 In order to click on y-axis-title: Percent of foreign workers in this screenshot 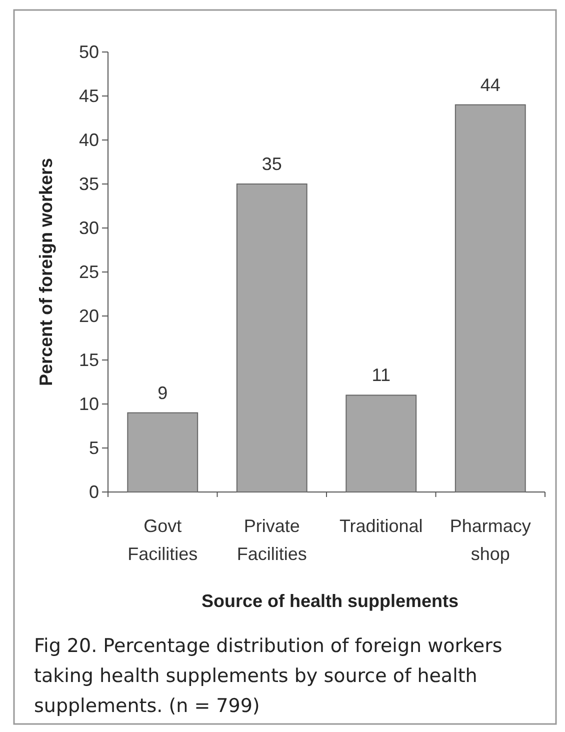, I will do `click(46, 272)`.